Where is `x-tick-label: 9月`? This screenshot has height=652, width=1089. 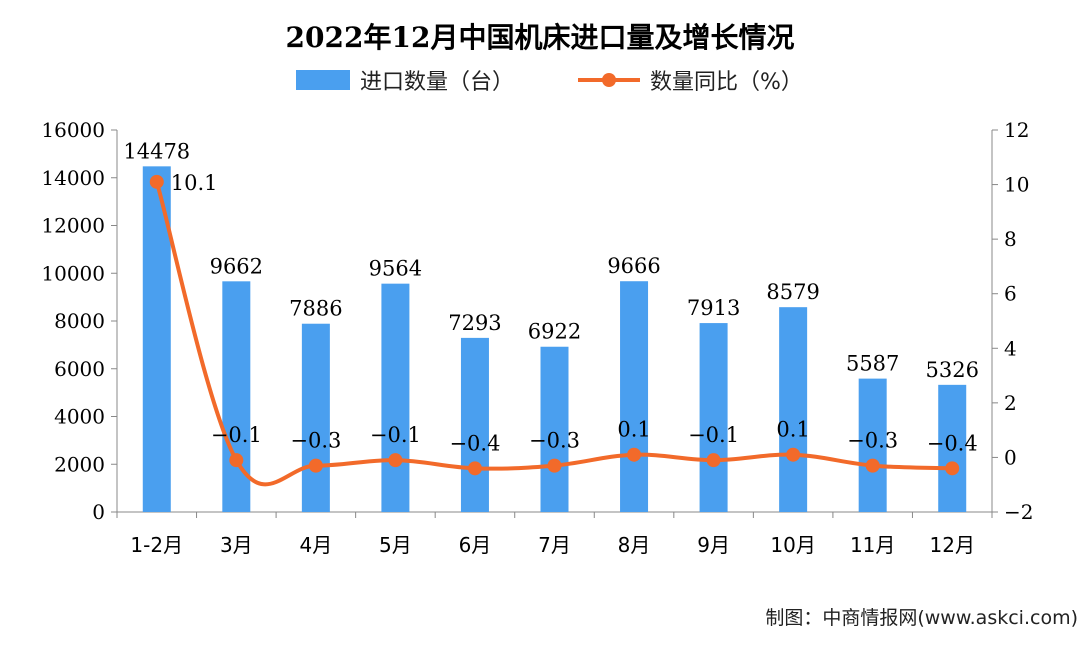 x-tick-label: 9月 is located at coordinates (713, 545).